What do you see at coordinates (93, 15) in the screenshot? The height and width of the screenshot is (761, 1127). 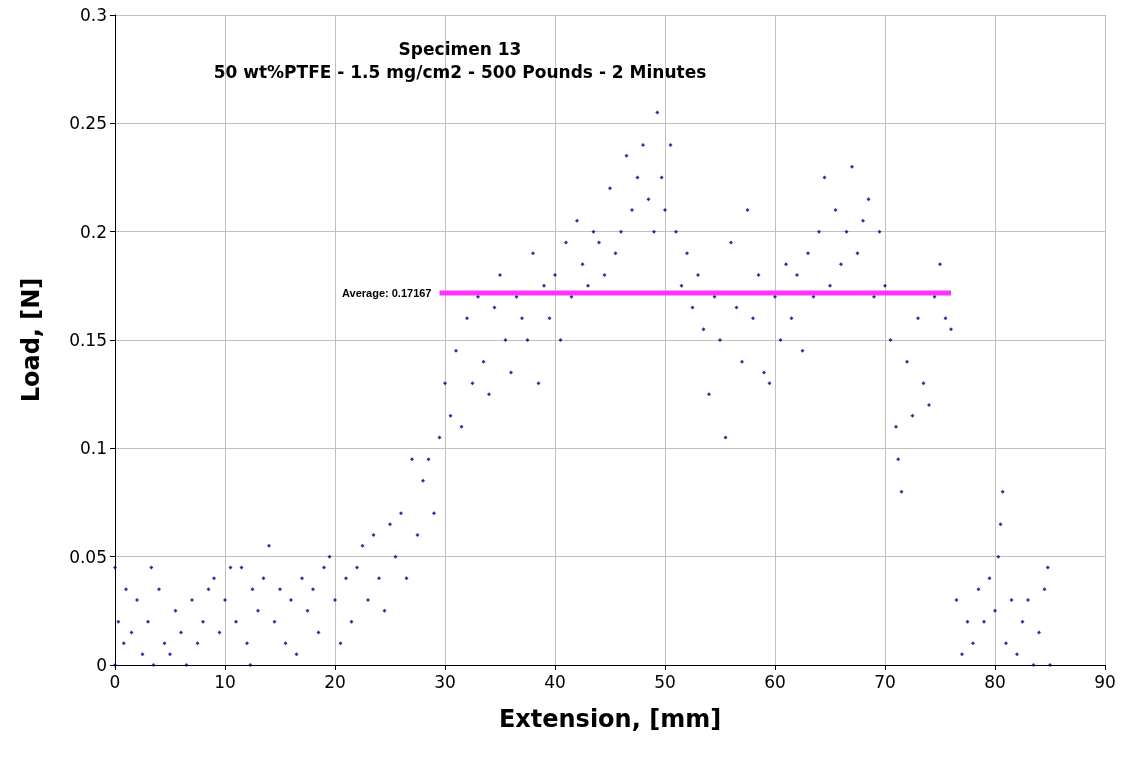 I see `y-tick-label: 0.3` at bounding box center [93, 15].